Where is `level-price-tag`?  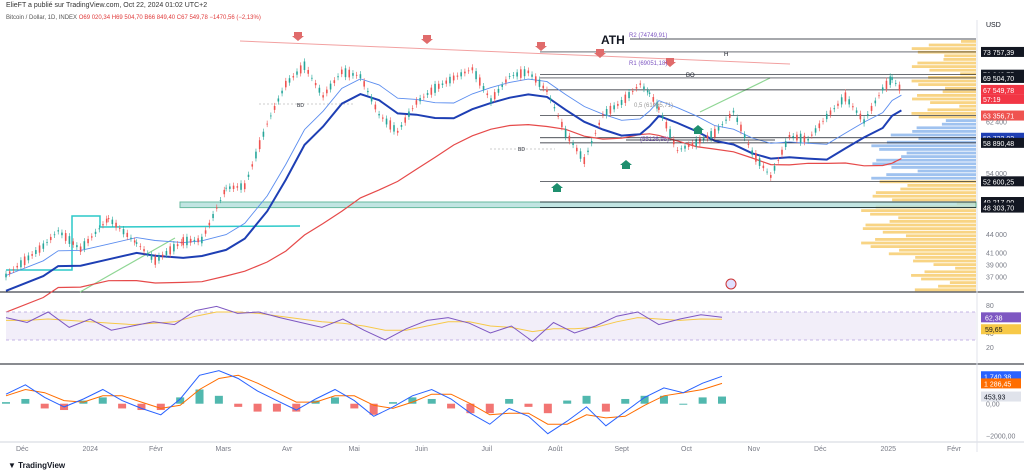
level-price-tag is located at coordinates (1002, 181).